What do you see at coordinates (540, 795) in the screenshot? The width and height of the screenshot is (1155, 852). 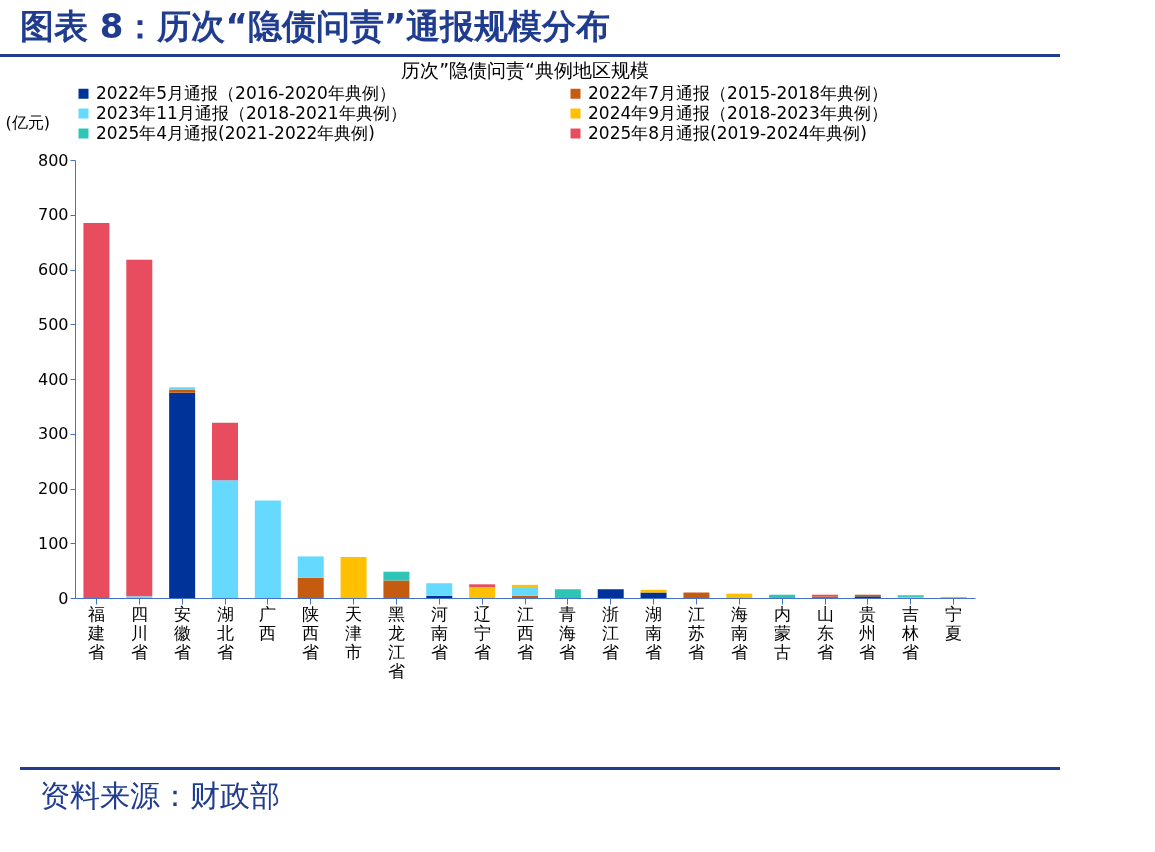 I see `text: 资料来源：财政部` at bounding box center [540, 795].